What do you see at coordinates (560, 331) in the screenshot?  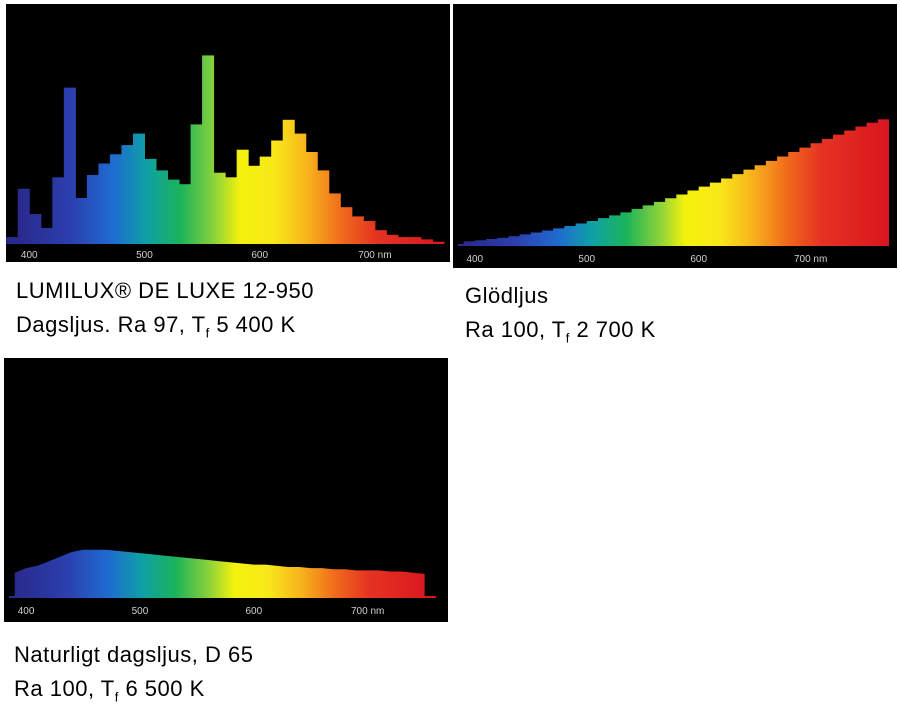 I see `caption-details: Ra 100, Tf 2 700 K` at bounding box center [560, 331].